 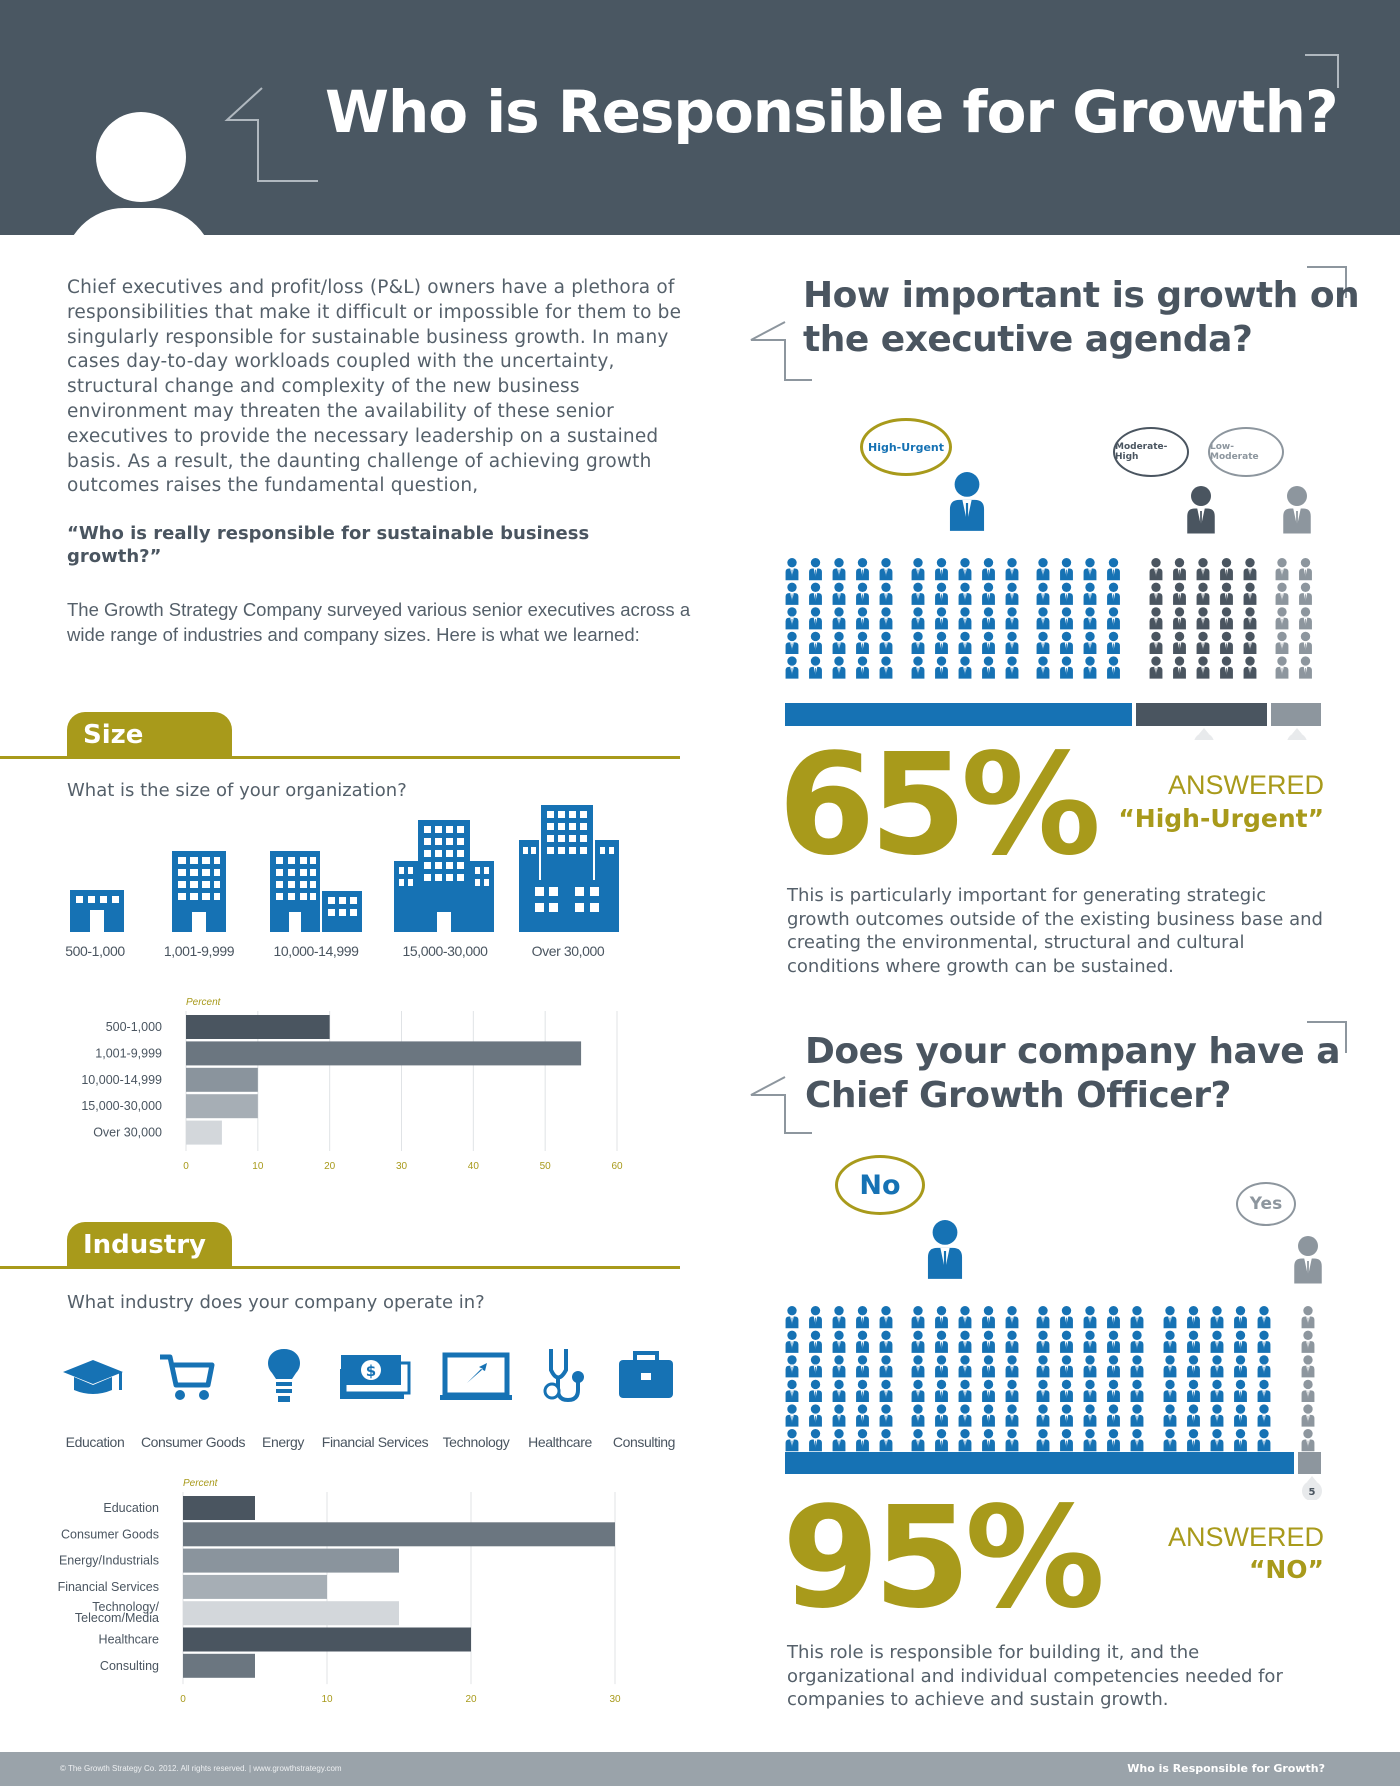 What do you see at coordinates (183, 1699) in the screenshot?
I see `chart-tick-label: 0` at bounding box center [183, 1699].